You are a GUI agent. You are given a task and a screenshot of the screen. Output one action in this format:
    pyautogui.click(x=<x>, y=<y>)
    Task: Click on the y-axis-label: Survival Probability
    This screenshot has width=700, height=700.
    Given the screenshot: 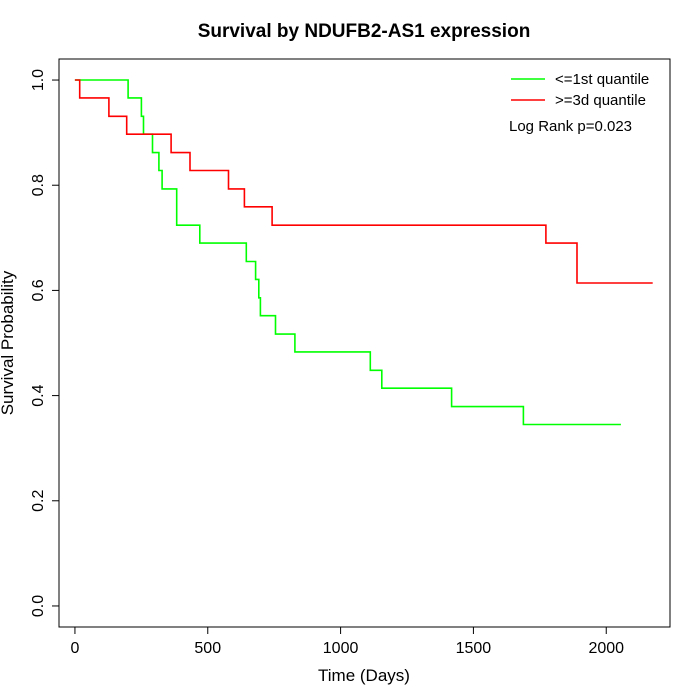 What is the action you would take?
    pyautogui.click(x=8, y=342)
    